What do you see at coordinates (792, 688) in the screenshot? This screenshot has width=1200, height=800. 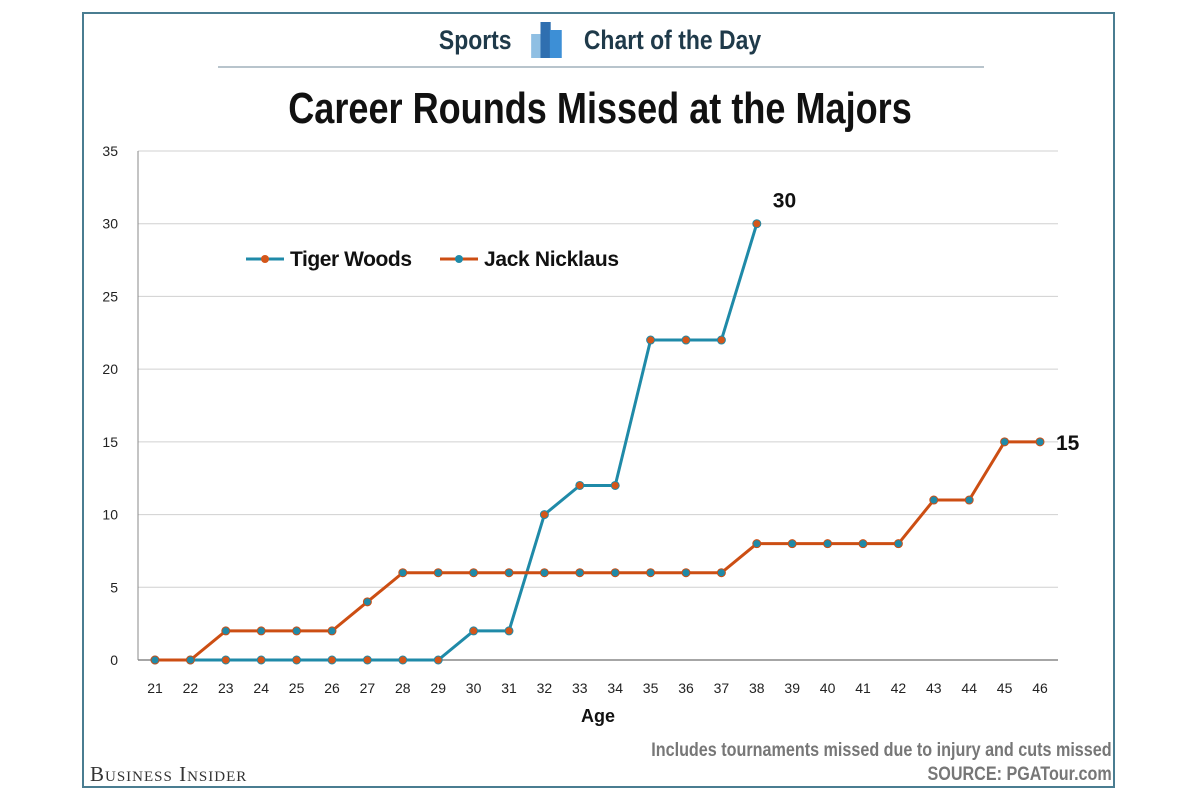 I see `x-tick-label: 39` at bounding box center [792, 688].